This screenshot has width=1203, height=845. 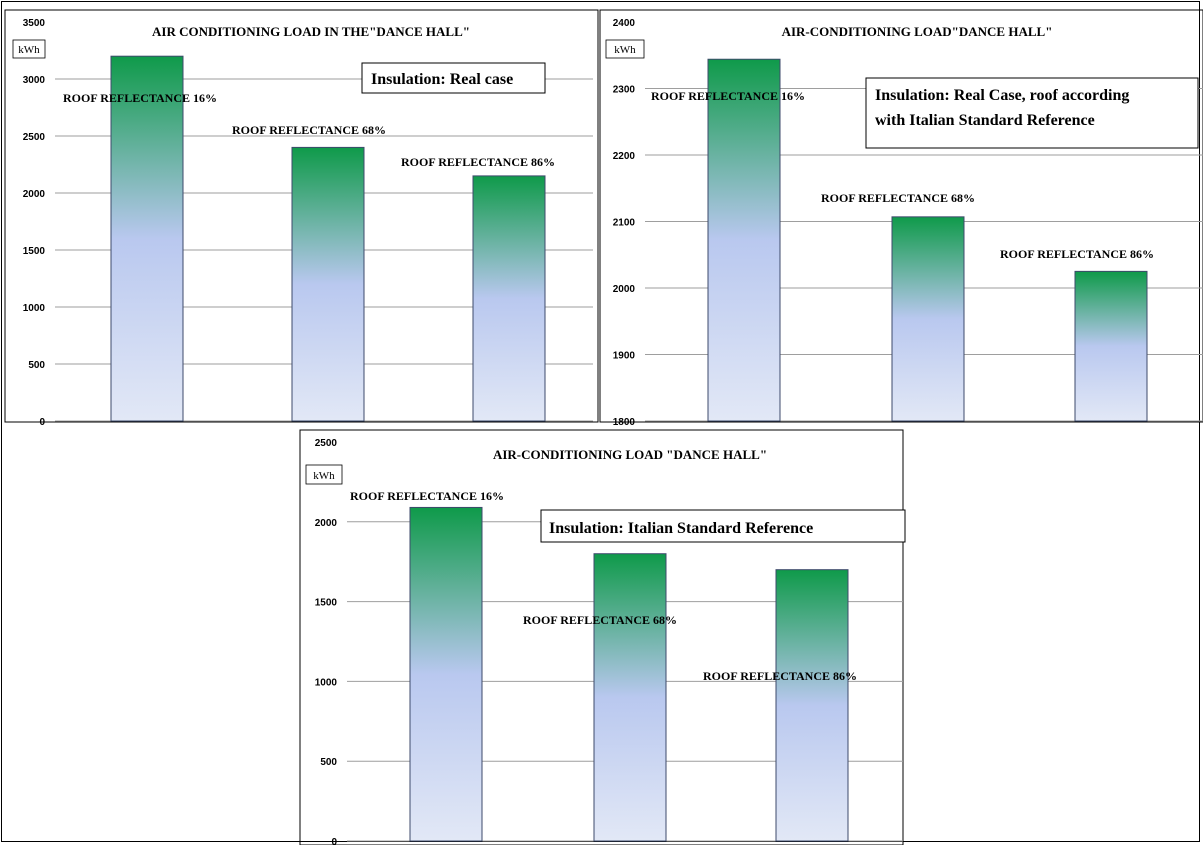 I want to click on chart-title: AIR-CONDITIONING LOAD"DANCE HALL", so click(x=917, y=31).